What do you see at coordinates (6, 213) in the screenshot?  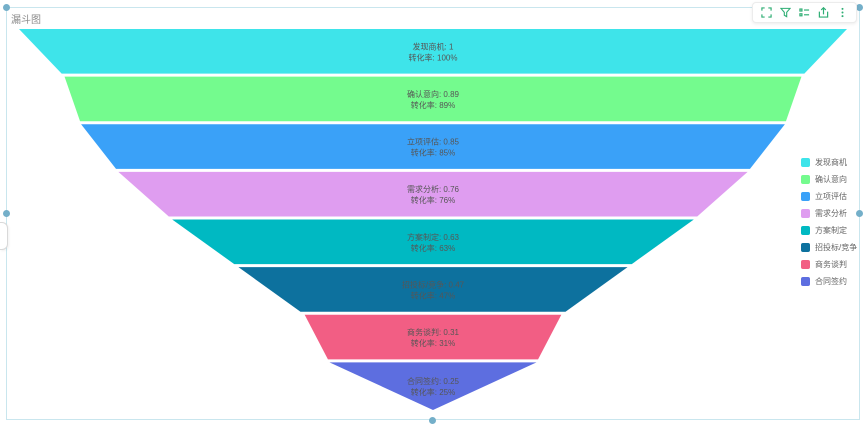 I see `selection-handle-left-middle` at bounding box center [6, 213].